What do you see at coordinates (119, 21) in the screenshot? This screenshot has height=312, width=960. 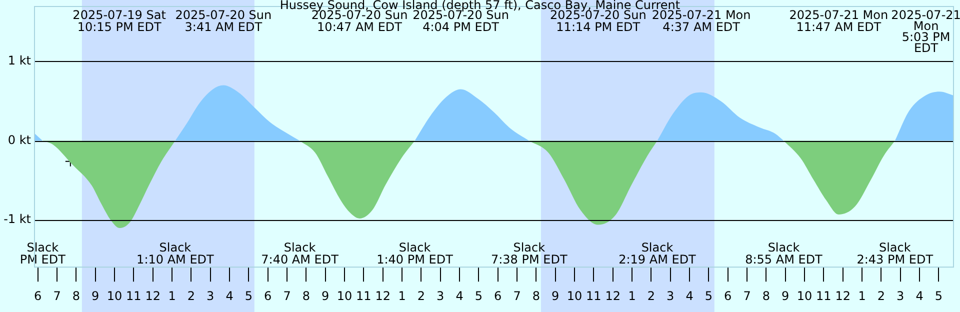 I see `annotation: 2025-07-19 Sat 10:15 PM EDT` at bounding box center [119, 21].